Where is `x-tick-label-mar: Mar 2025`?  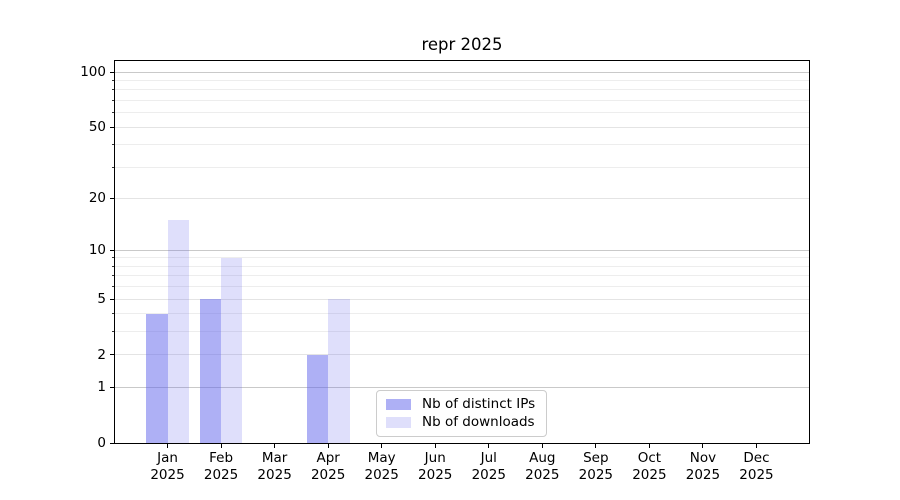
x-tick-label-mar: Mar 2025 is located at coordinates (275, 466).